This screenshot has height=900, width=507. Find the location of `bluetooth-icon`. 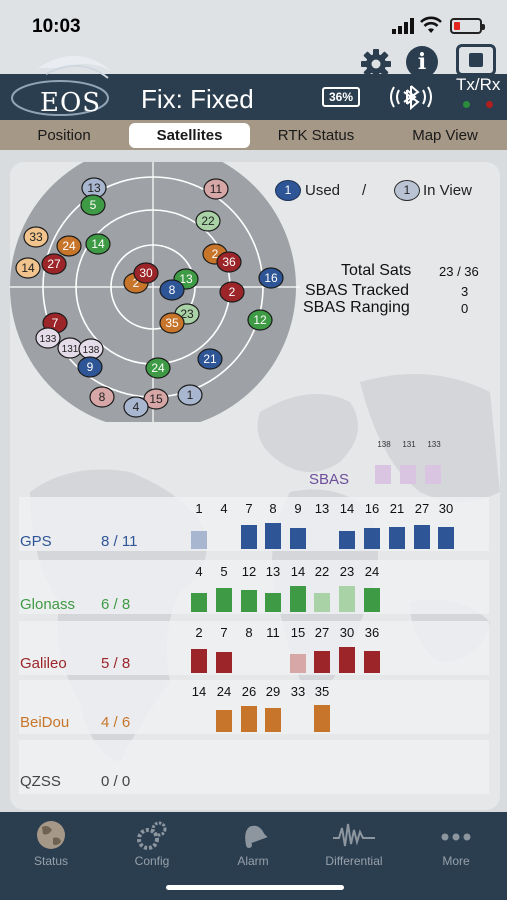

bluetooth-icon is located at coordinates (411, 97).